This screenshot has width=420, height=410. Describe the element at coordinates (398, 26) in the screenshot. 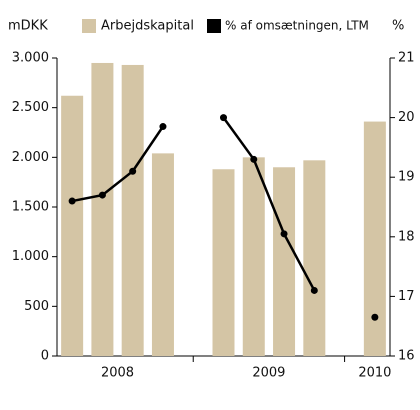

I see `right-unit: %` at that location.